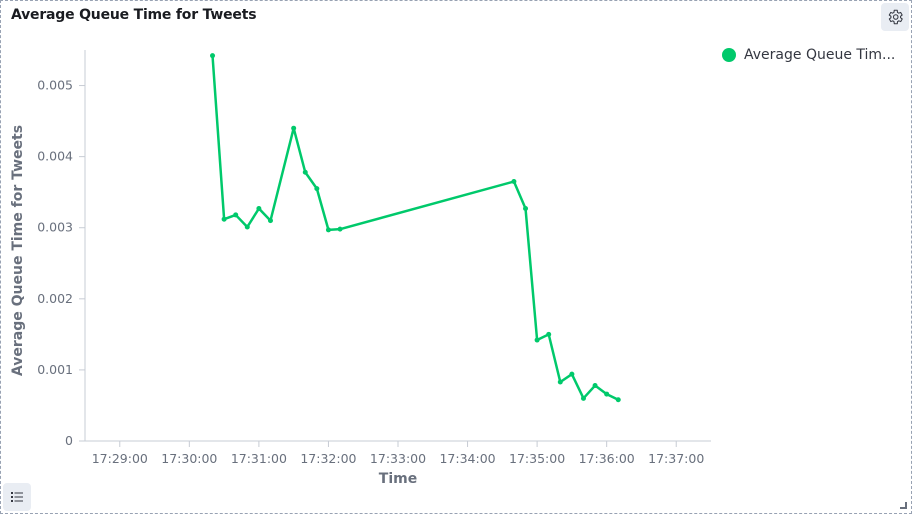 The height and width of the screenshot is (514, 912). What do you see at coordinates (259, 458) in the screenshot?
I see `x-tick-label: 17:31:00` at bounding box center [259, 458].